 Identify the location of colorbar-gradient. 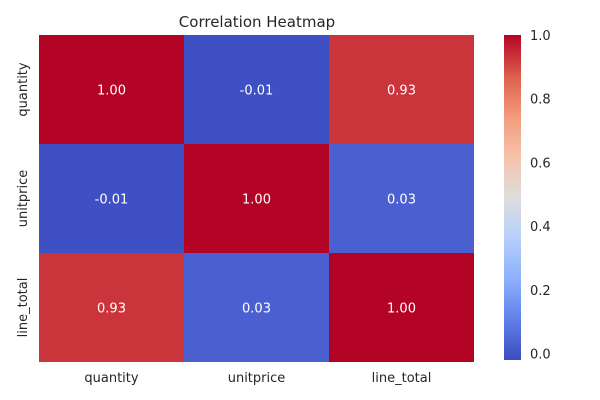
(512, 197).